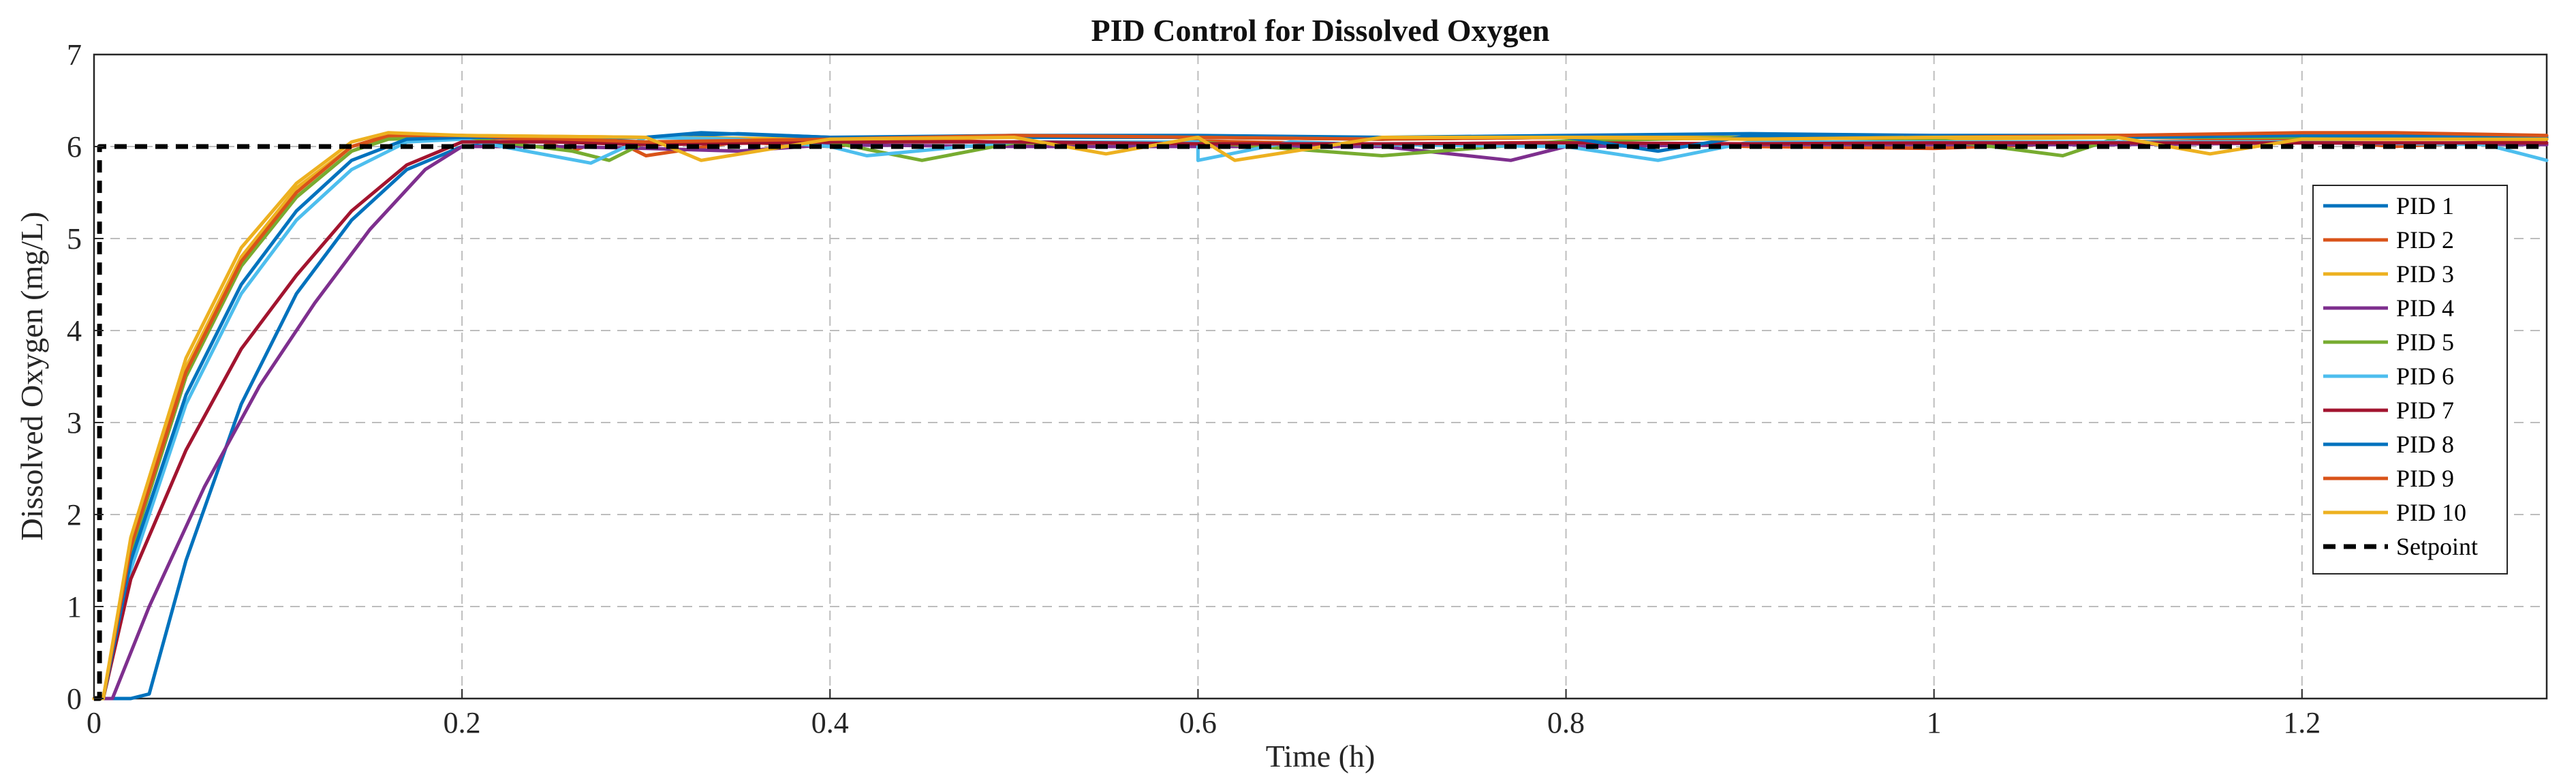 Image resolution: width=2576 pixels, height=781 pixels. Describe the element at coordinates (74, 515) in the screenshot. I see `y-tick-label: 2` at that location.